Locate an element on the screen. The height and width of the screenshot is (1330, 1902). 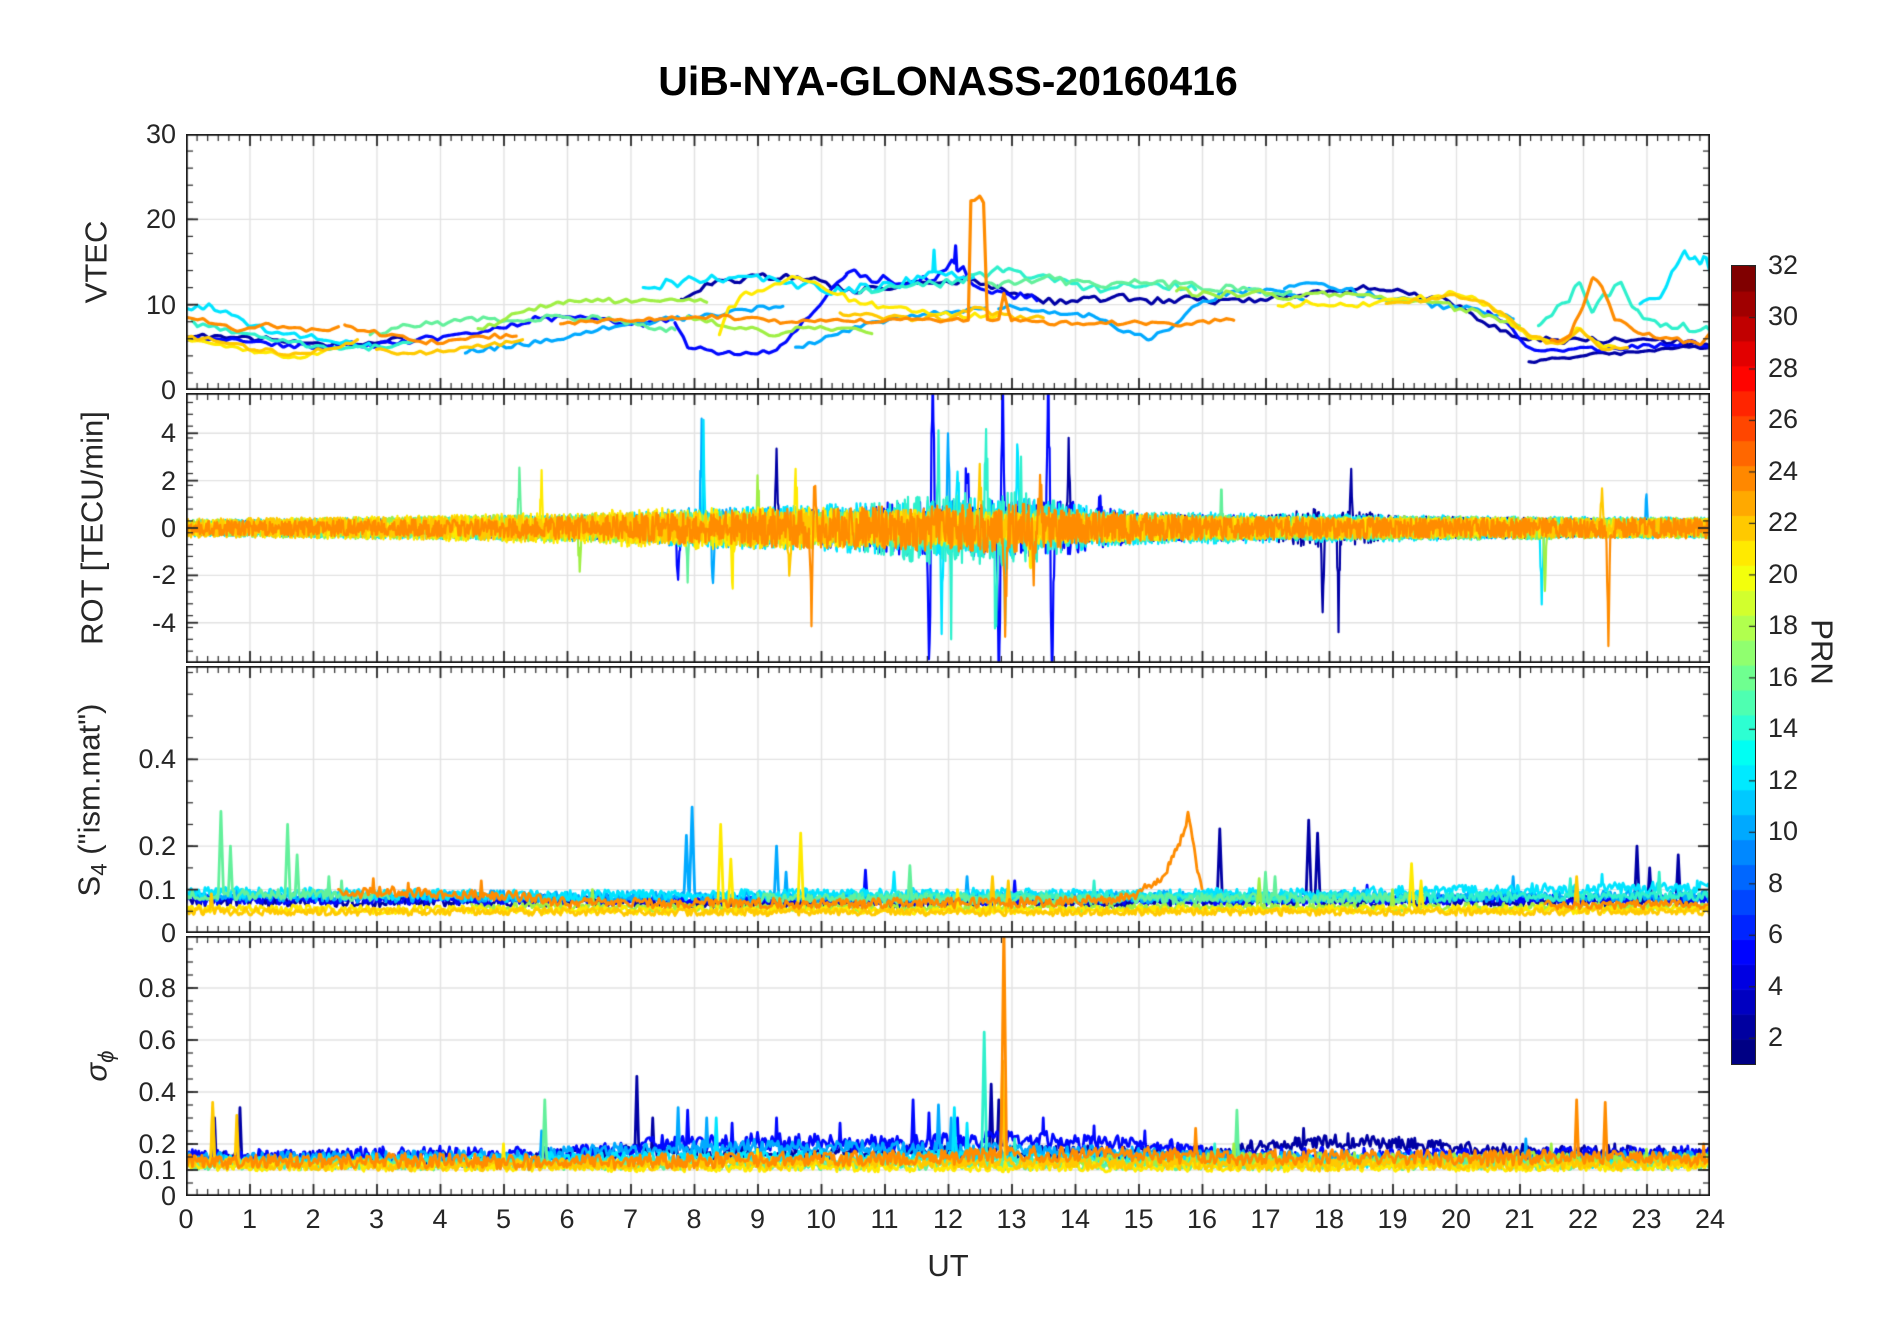
colorbar-tick-label: 18 is located at coordinates (1783, 625).